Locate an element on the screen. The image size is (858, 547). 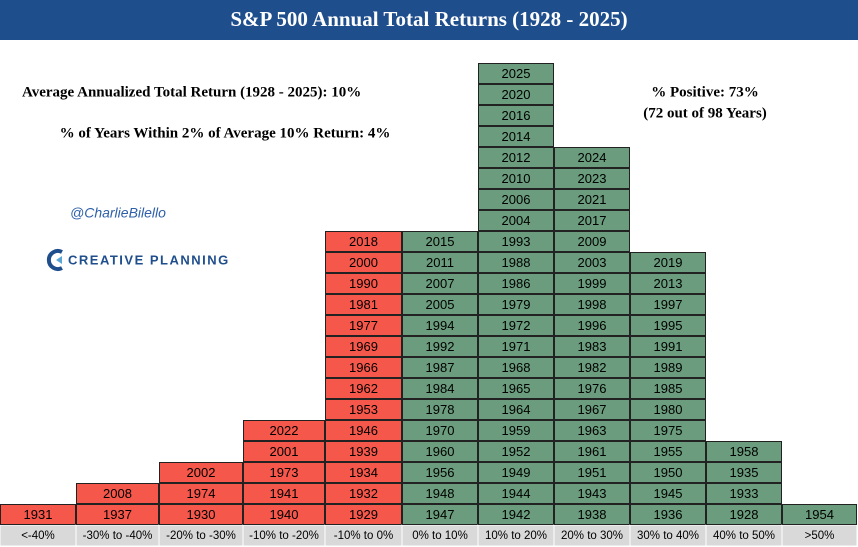
year-label: 2007 is located at coordinates (440, 283).